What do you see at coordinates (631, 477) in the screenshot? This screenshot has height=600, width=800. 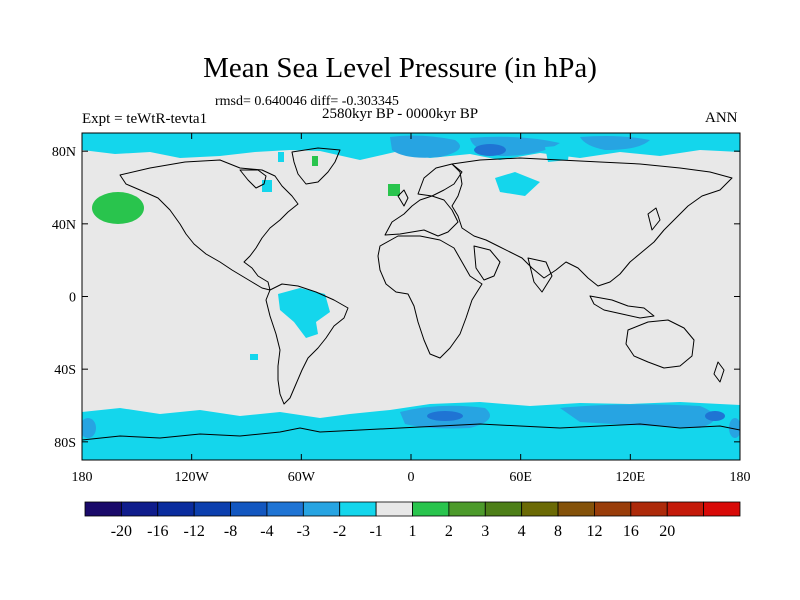 I see `lon-tick-label: 120E` at bounding box center [631, 477].